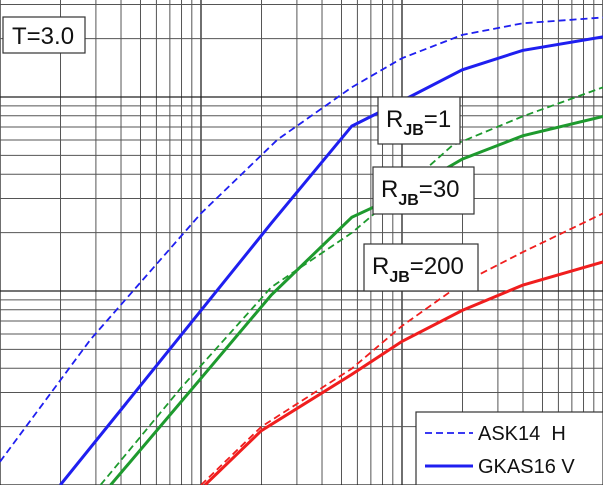 This screenshot has width=603, height=485. I want to click on legend: ASK14 H GKAS16 V, so click(509, 448).